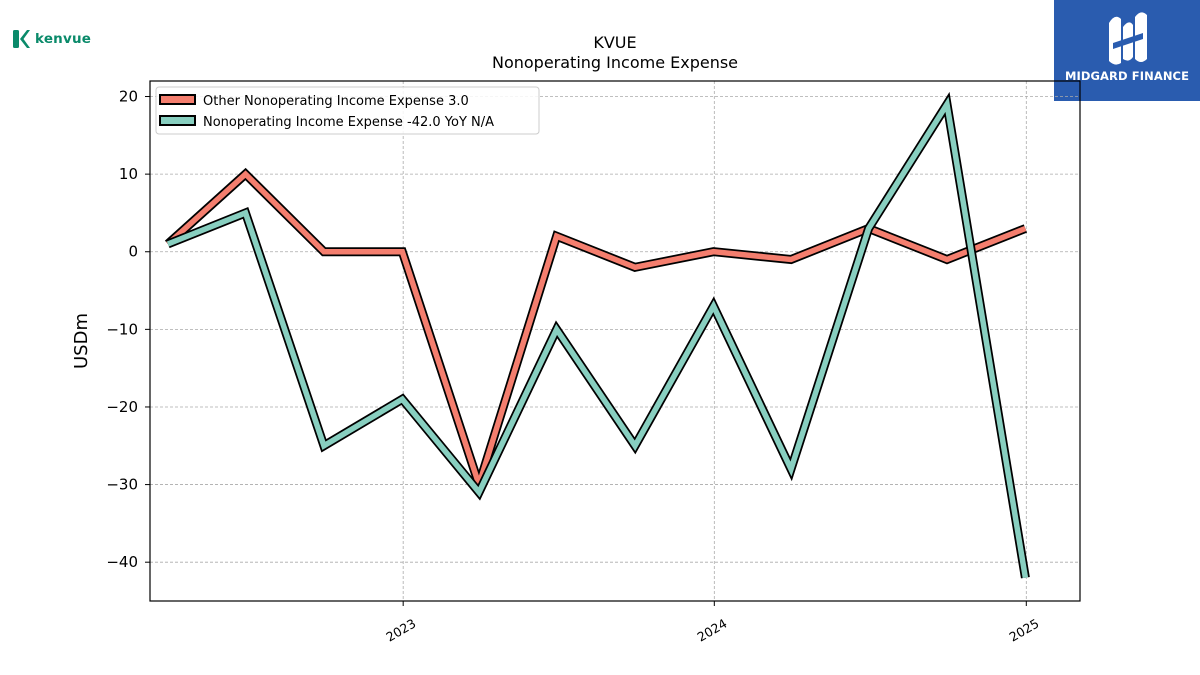  I want to click on x-tick-label: 2024, so click(712, 630).